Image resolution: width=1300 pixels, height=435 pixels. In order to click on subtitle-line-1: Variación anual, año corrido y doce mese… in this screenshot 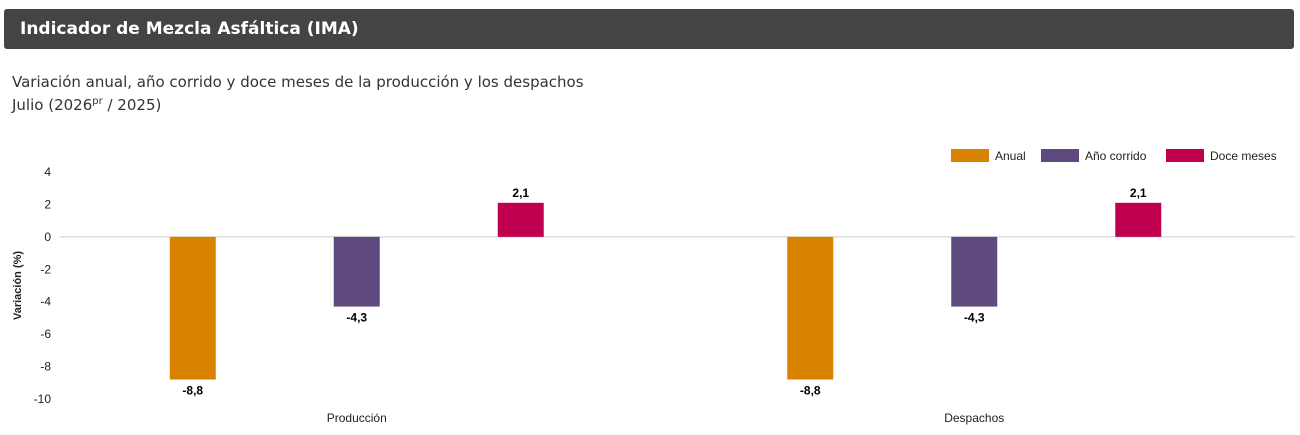, I will do `click(298, 82)`.